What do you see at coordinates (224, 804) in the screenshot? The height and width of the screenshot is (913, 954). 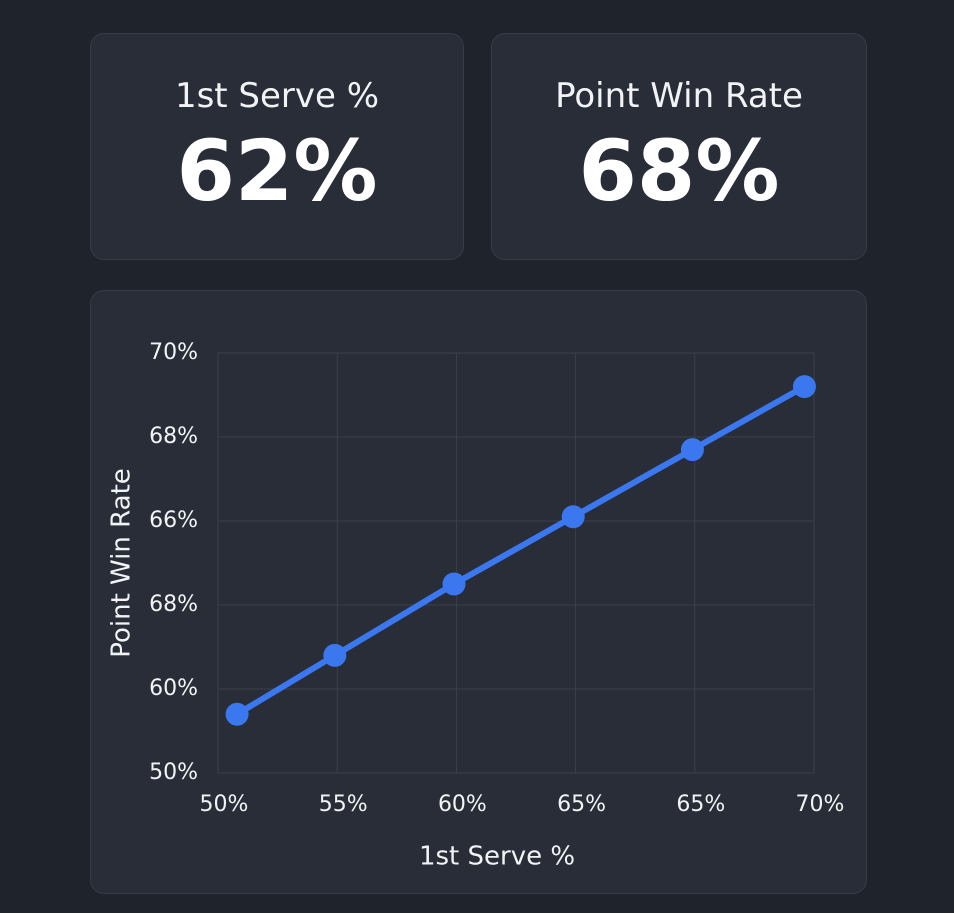 I see `x-tick-label: 50%` at bounding box center [224, 804].